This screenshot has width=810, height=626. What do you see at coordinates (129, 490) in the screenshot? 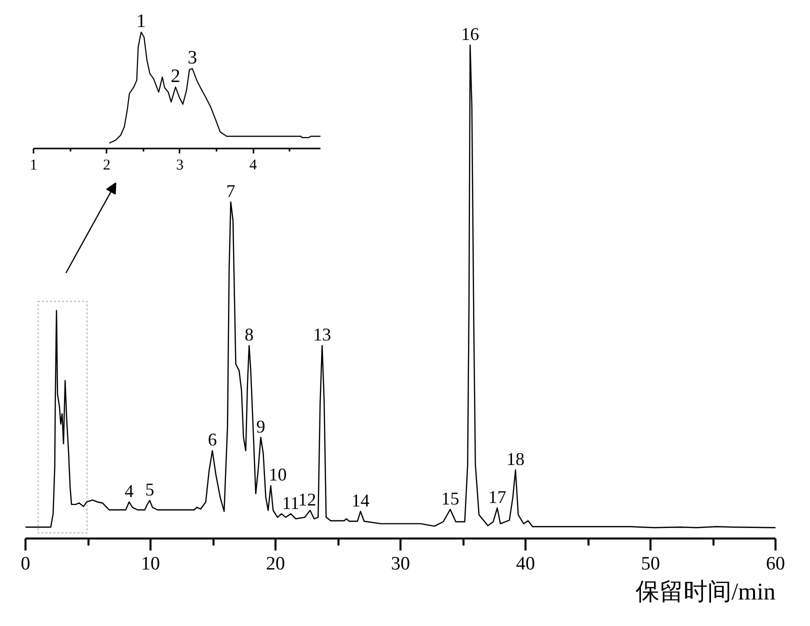
I see `annotation: 4` at bounding box center [129, 490].